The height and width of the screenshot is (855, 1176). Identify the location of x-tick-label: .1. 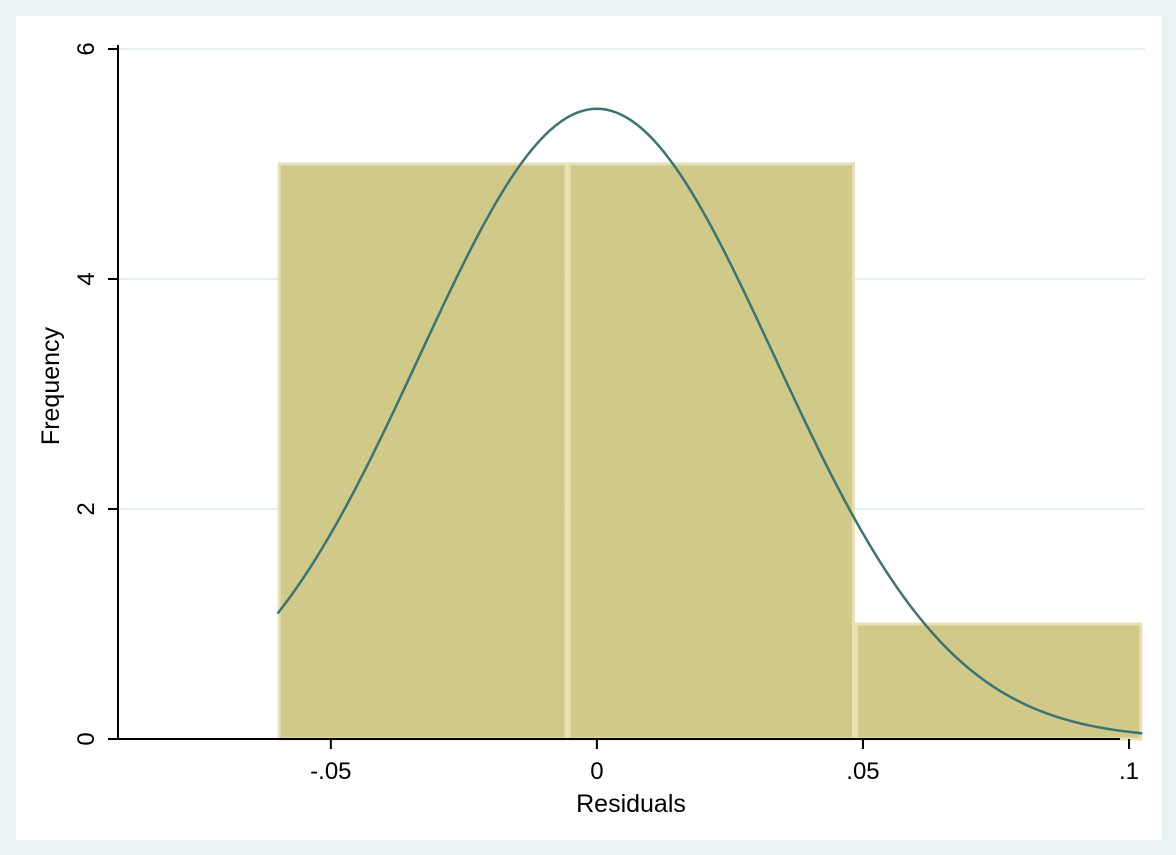
(1129, 771).